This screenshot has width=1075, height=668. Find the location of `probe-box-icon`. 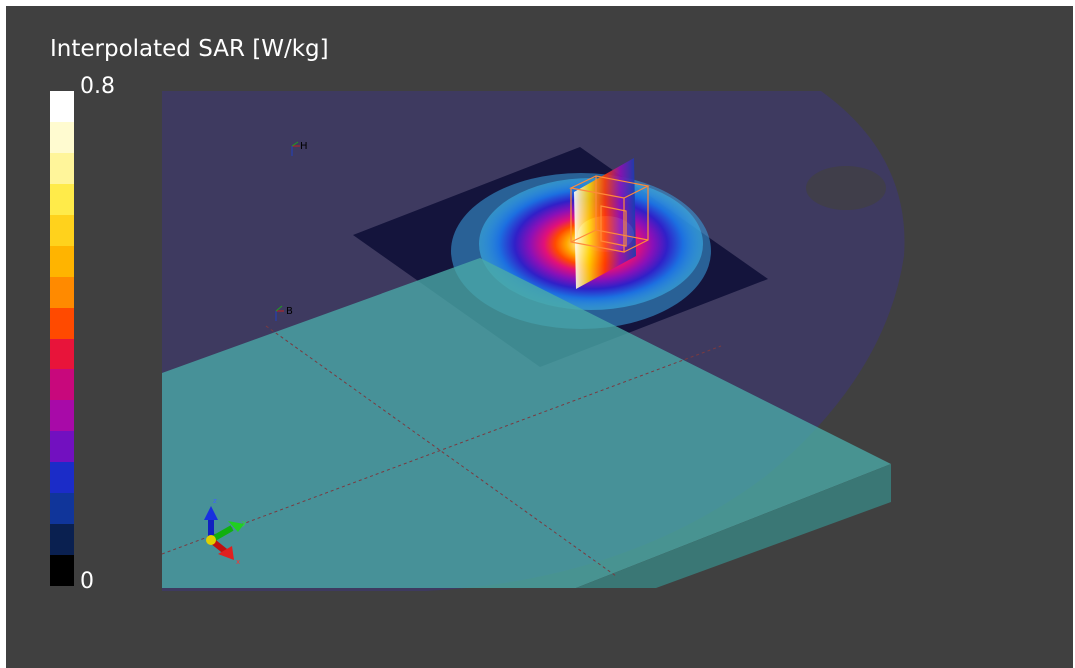

probe-box-icon is located at coordinates (609, 214).